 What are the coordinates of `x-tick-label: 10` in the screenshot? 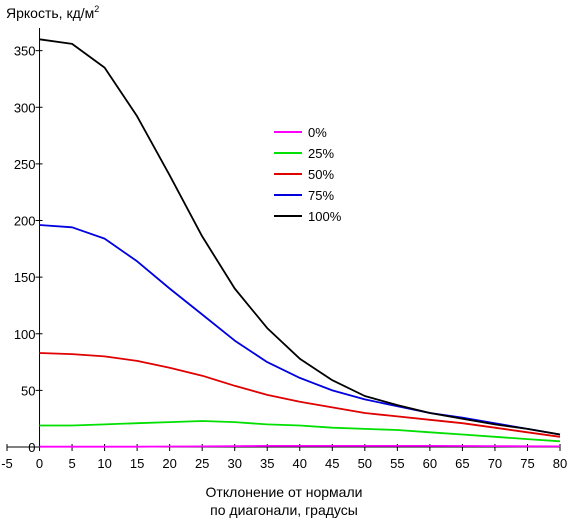 It's located at (104, 463).